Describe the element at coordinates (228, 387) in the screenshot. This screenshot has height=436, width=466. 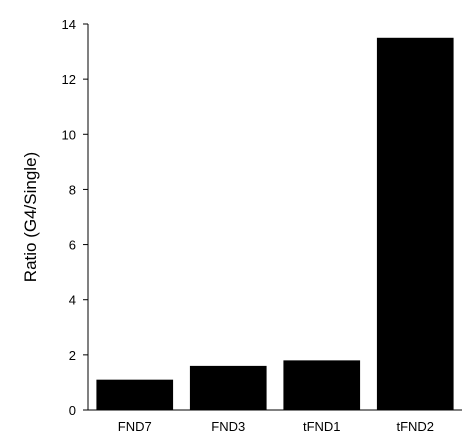
I see `bar-fnd3` at that location.